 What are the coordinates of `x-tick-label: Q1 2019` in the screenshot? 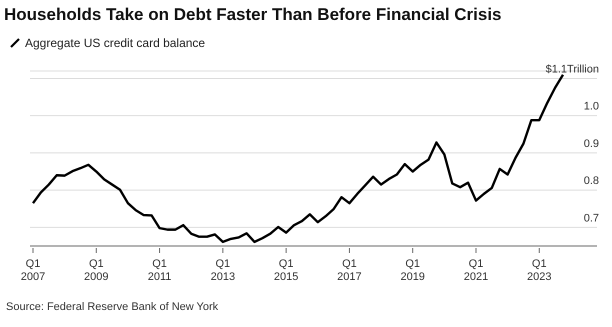 It's located at (412, 271).